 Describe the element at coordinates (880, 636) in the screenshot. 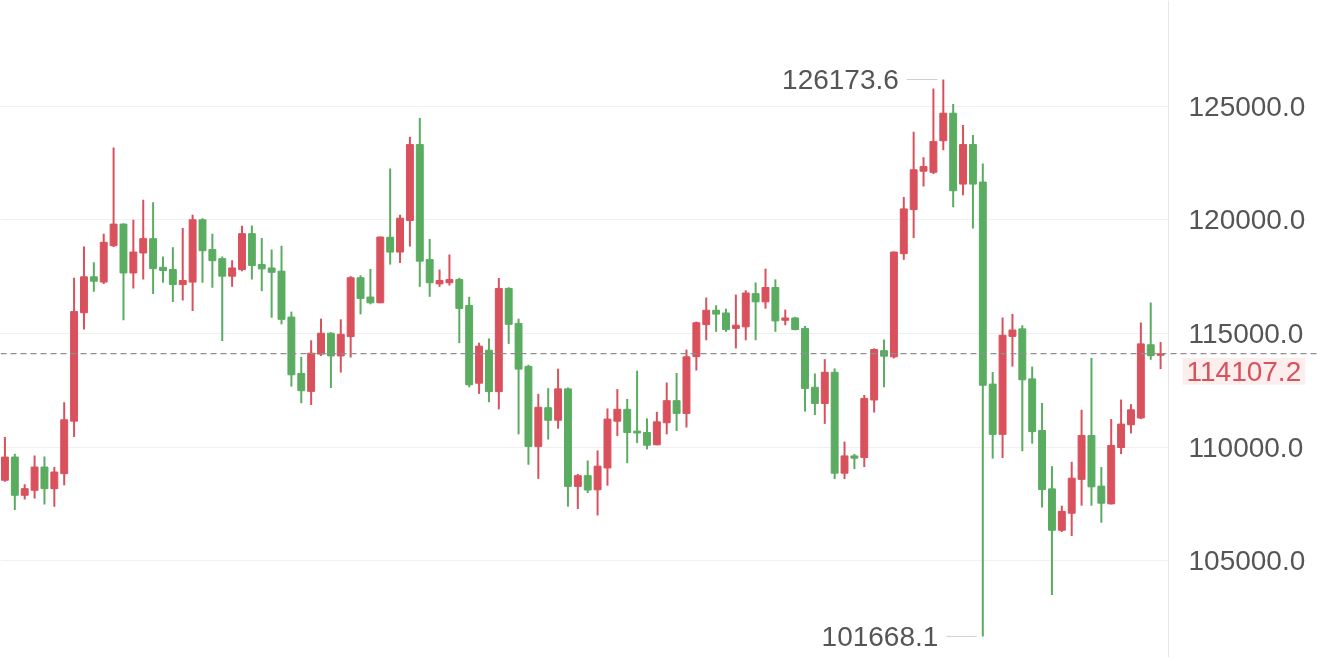

I see `annotation: 101668.1` at that location.